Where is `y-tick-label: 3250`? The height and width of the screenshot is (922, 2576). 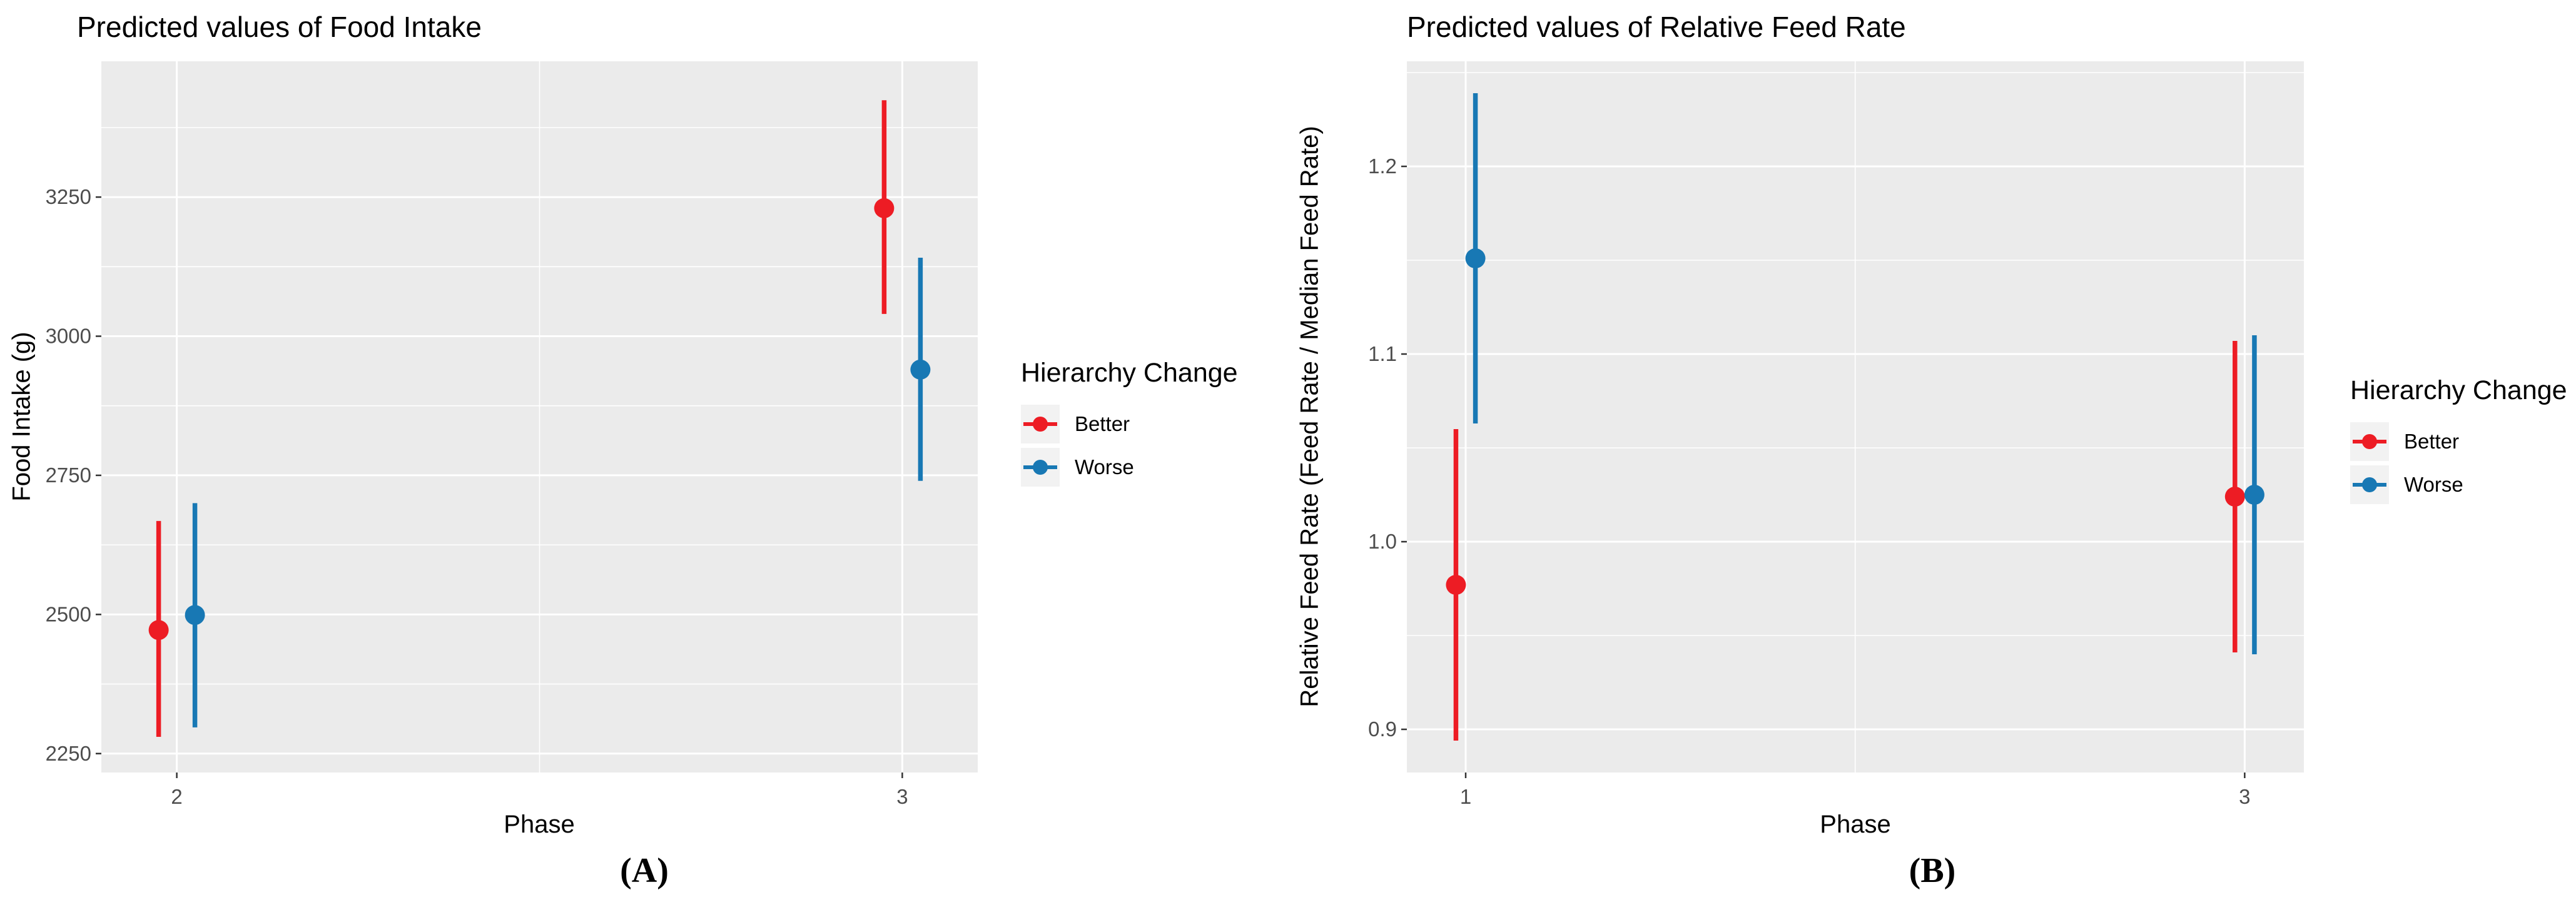 y-tick-label: 3250 is located at coordinates (68, 196).